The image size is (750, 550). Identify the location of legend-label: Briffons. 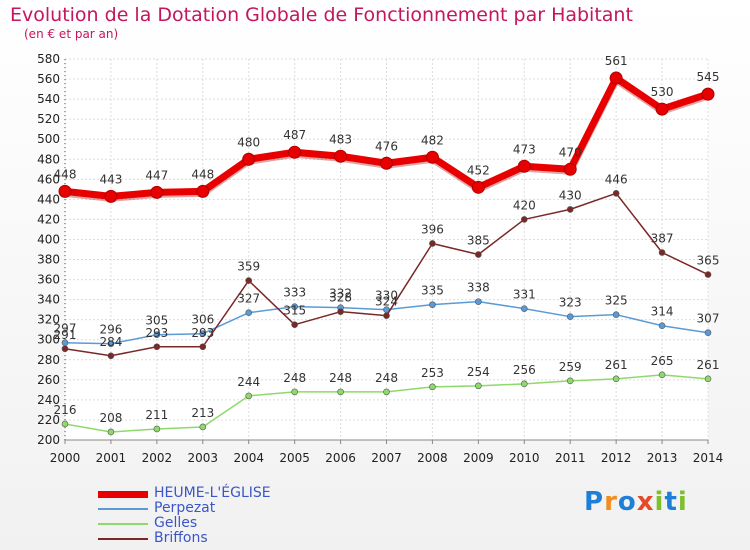
(181, 538).